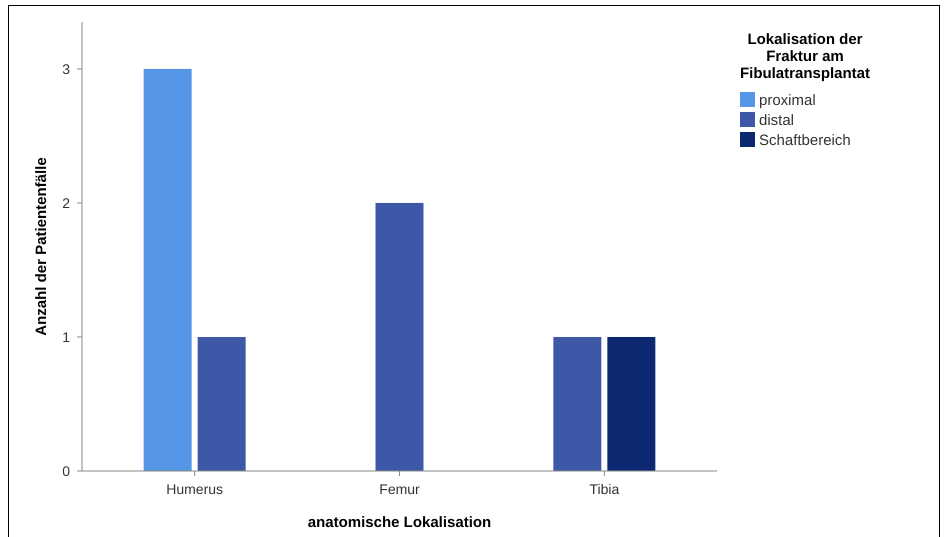 The width and height of the screenshot is (946, 537). Describe the element at coordinates (66, 336) in the screenshot. I see `y-tick-label: 1` at that location.